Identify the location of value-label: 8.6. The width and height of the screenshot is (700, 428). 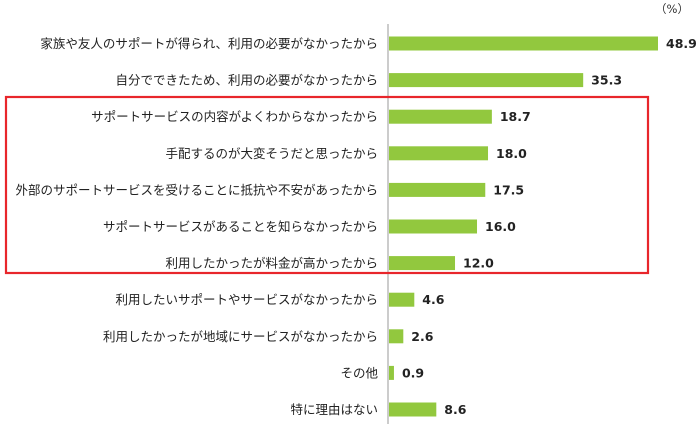
(455, 409).